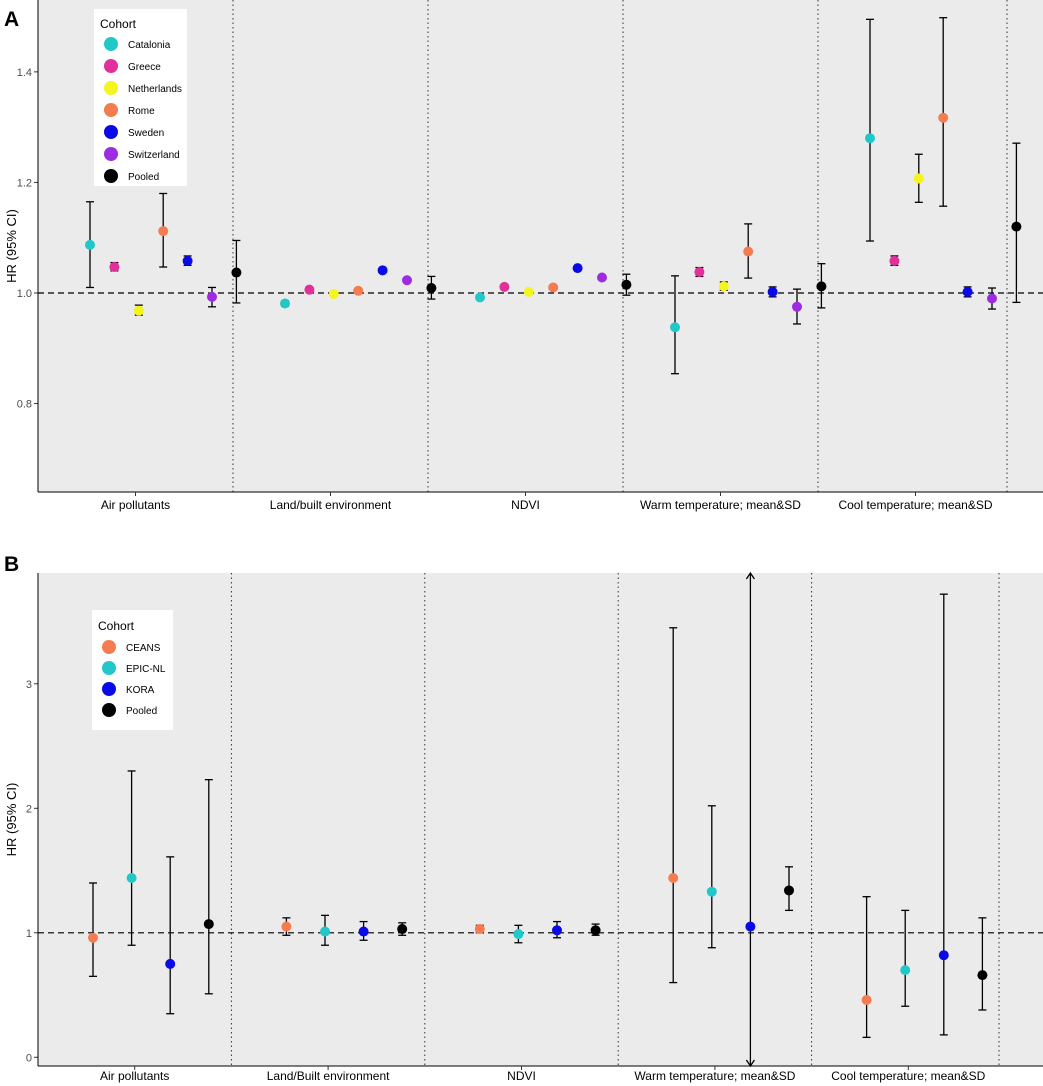  I want to click on y-tick-label: 0.8, so click(24, 405).